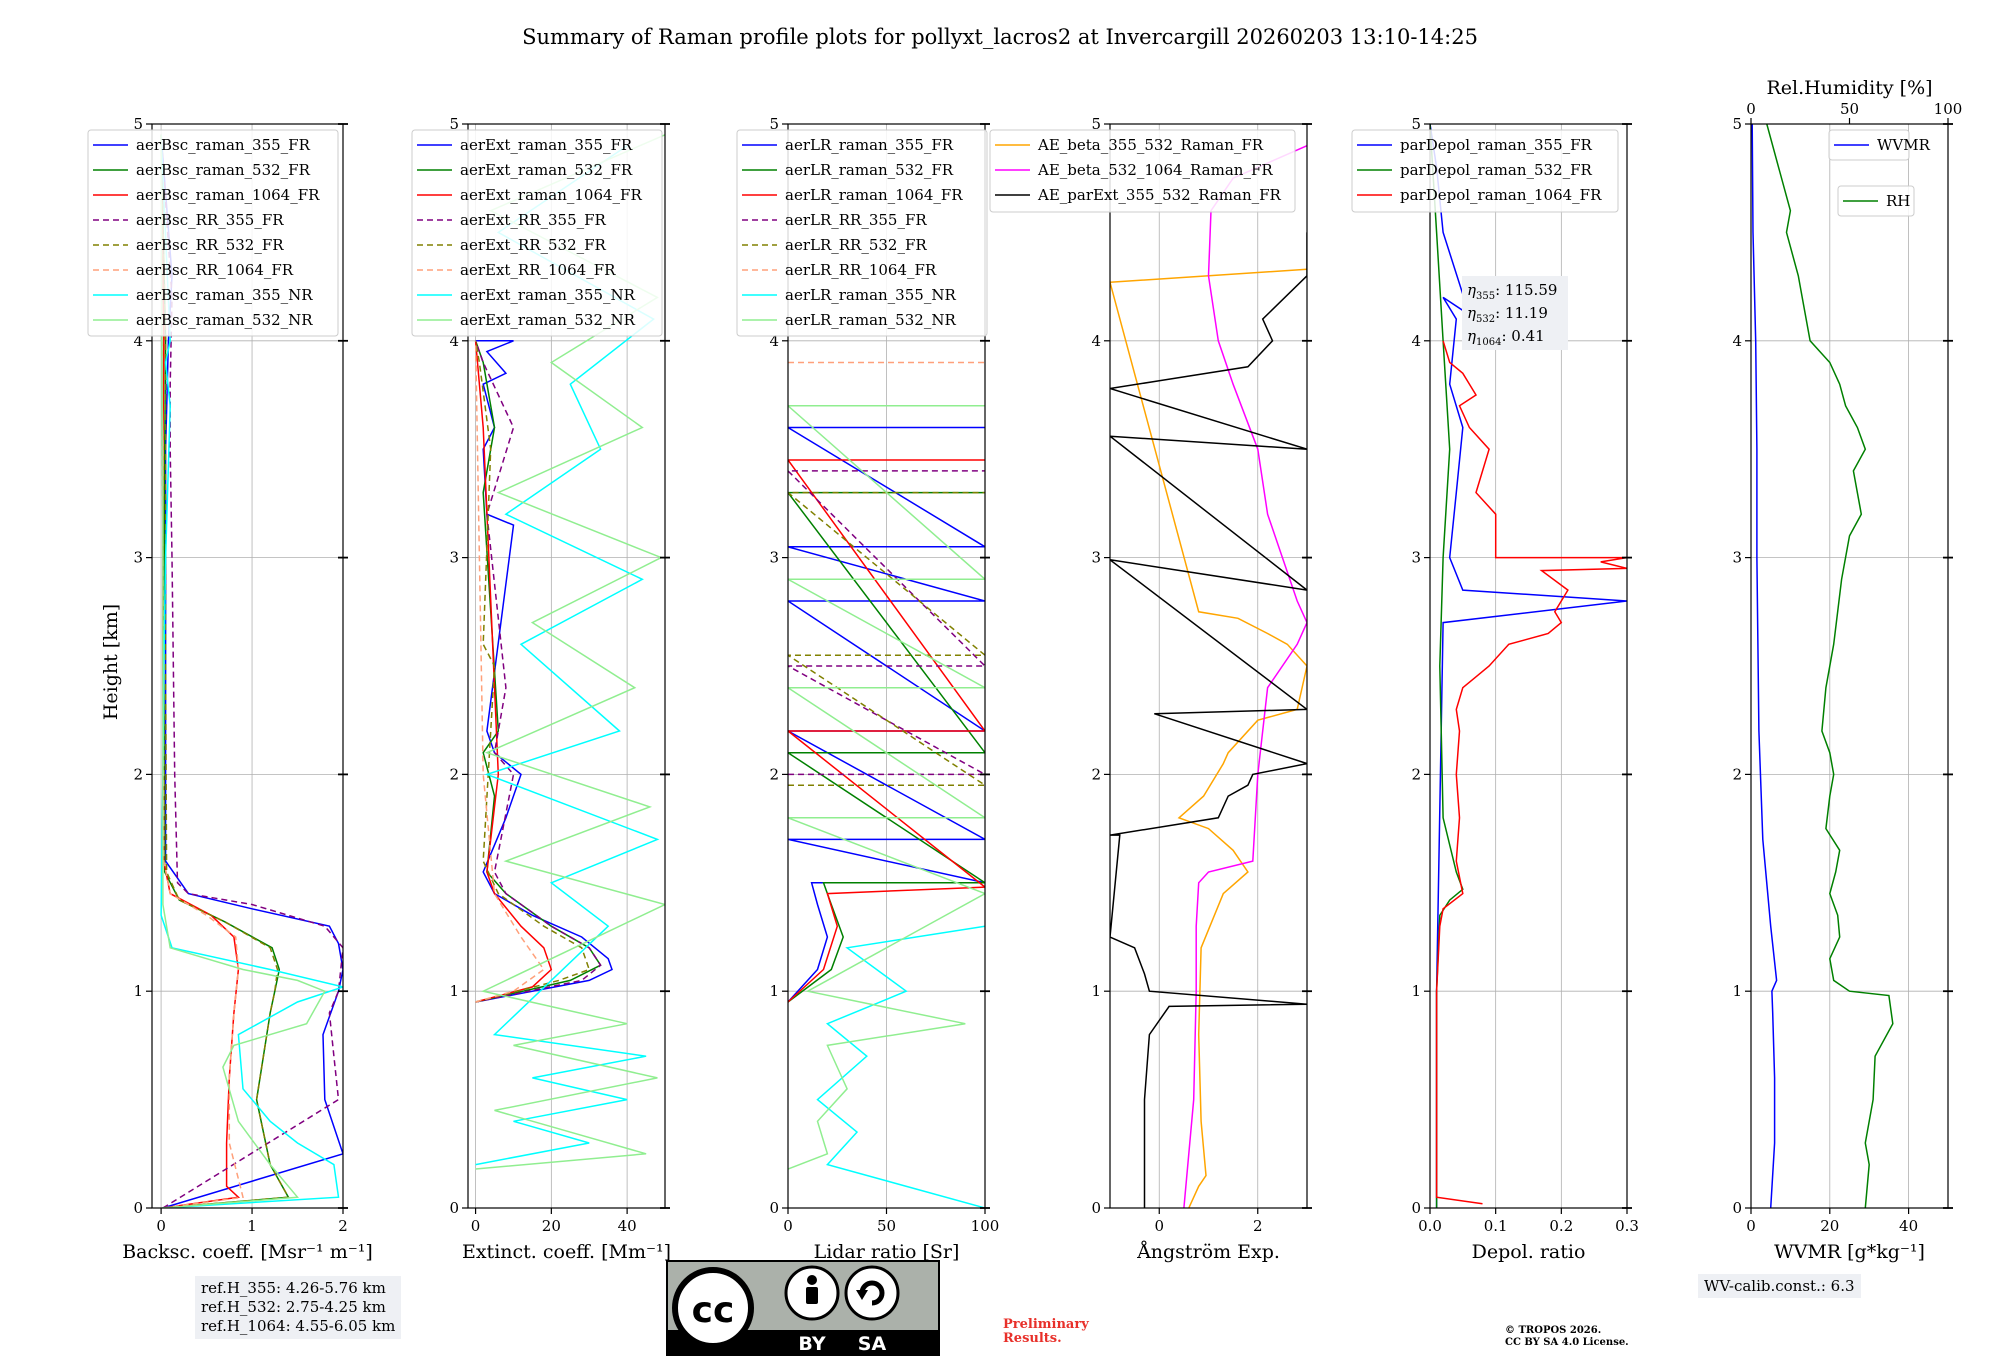 This screenshot has height=1360, width=2000. What do you see at coordinates (1245, 676) in the screenshot?
I see `series-line-AE_beta_532_1064_Raman_FR` at bounding box center [1245, 676].